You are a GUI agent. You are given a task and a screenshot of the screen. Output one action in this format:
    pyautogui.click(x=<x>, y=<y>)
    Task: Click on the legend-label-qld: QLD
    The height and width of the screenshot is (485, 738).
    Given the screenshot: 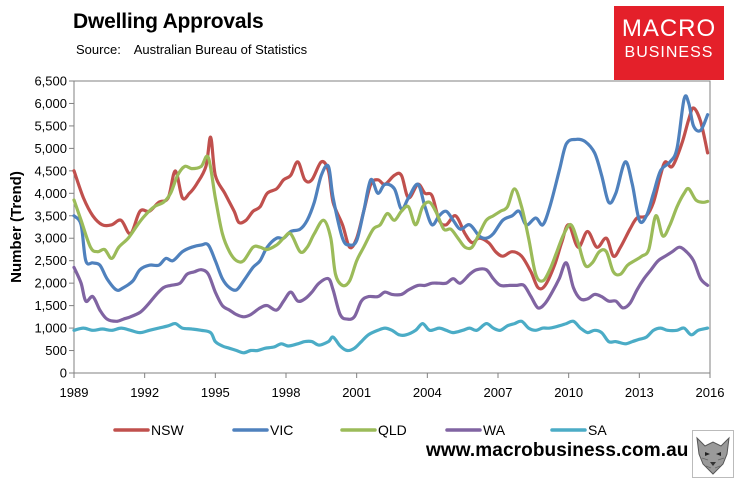 What is the action you would take?
    pyautogui.click(x=392, y=430)
    